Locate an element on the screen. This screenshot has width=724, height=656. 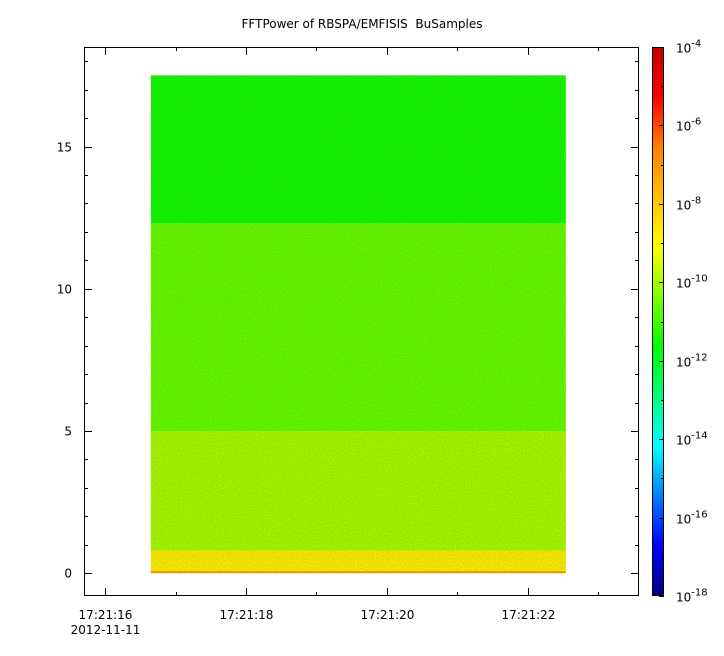
x-tick-label: 17:21:20 is located at coordinates (388, 615).